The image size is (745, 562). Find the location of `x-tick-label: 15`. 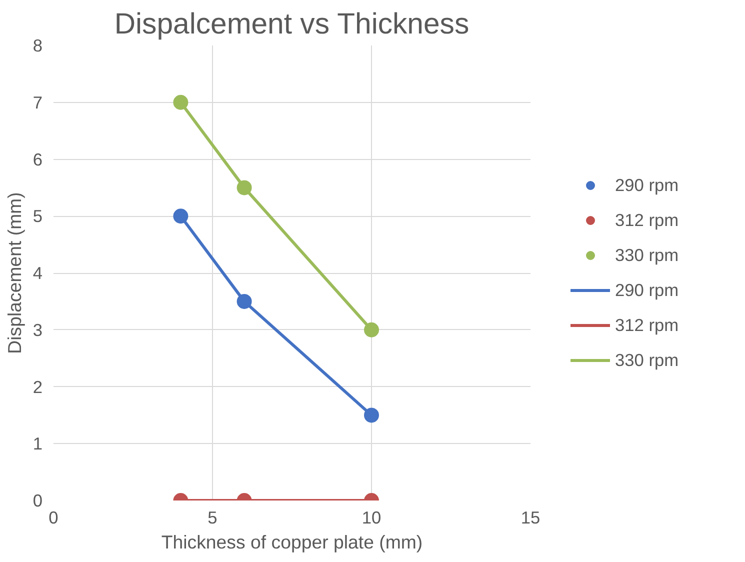

x-tick-label: 15 is located at coordinates (530, 518).